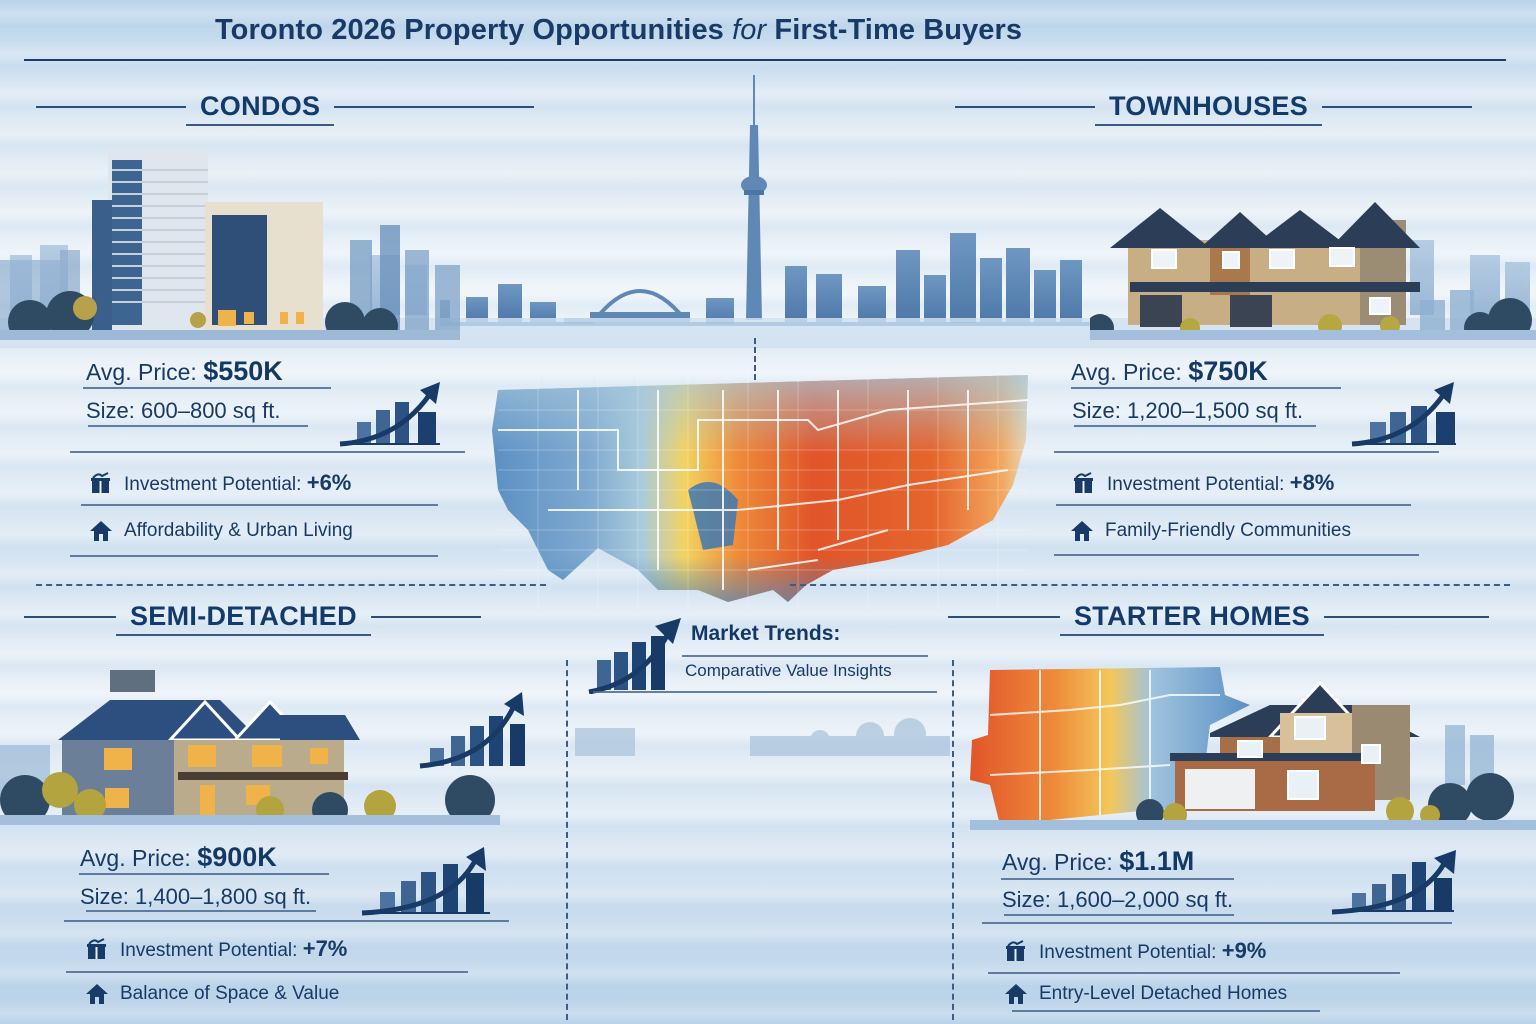 The image size is (1536, 1024). What do you see at coordinates (230, 993) in the screenshot?
I see `note-text: Balance of Space & Value` at bounding box center [230, 993].